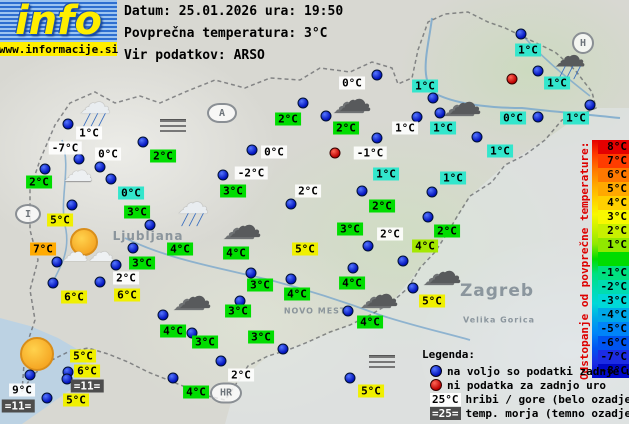 The width and height of the screenshot is (629, 424). What do you see at coordinates (222, 113) in the screenshot?
I see `road-sign-a: A` at bounding box center [222, 113].